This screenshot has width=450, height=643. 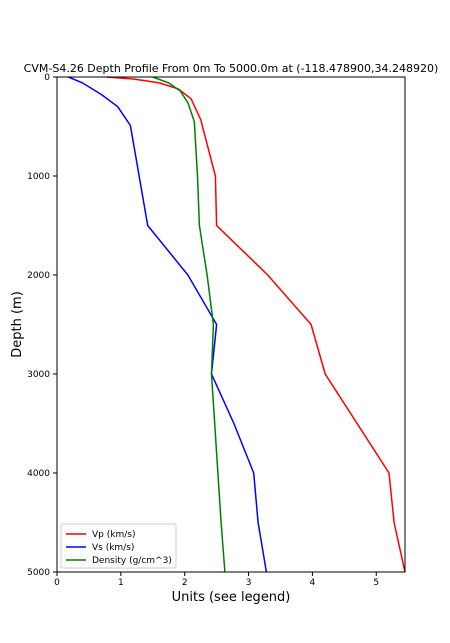 What do you see at coordinates (47, 78) in the screenshot?
I see `y-tick-label: 0` at bounding box center [47, 78].